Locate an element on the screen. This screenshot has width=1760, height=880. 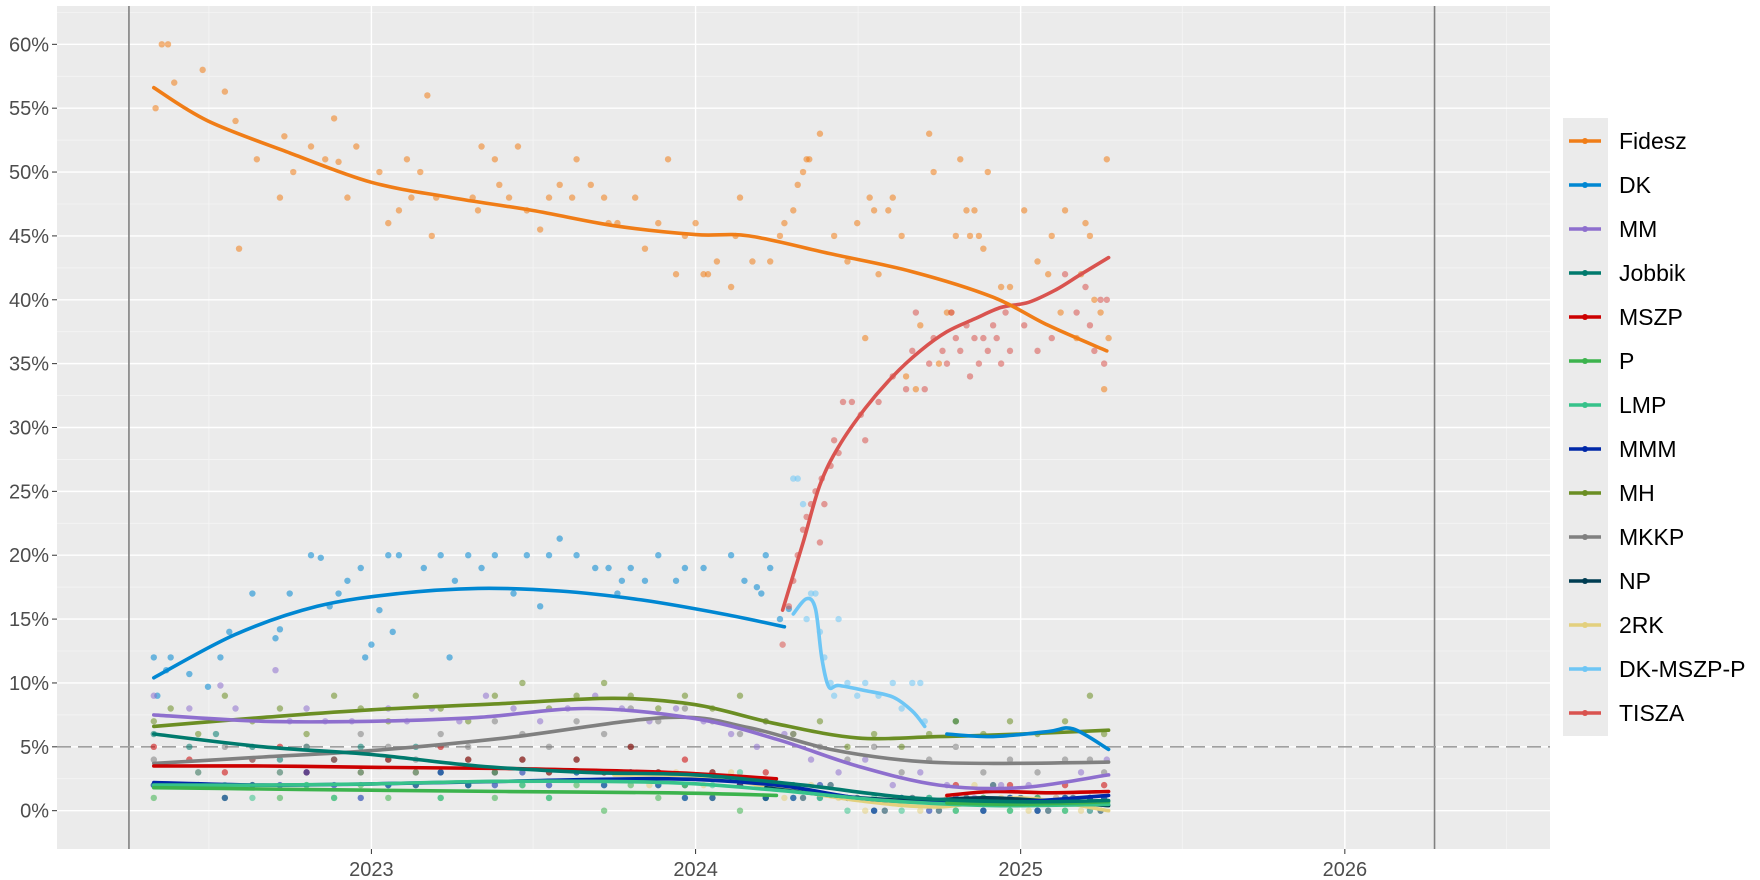
legend-label: P is located at coordinates (1626, 361).